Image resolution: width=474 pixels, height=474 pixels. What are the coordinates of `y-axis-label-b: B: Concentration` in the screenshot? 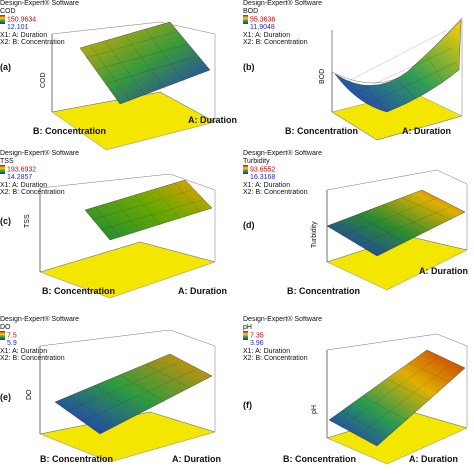 It's located at (321, 131).